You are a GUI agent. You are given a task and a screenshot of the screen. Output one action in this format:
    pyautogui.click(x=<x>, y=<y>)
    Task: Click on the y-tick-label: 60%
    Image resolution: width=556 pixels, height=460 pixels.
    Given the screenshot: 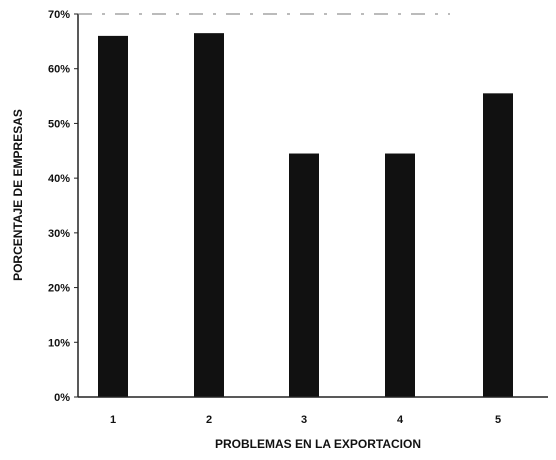 What is the action you would take?
    pyautogui.click(x=59, y=70)
    